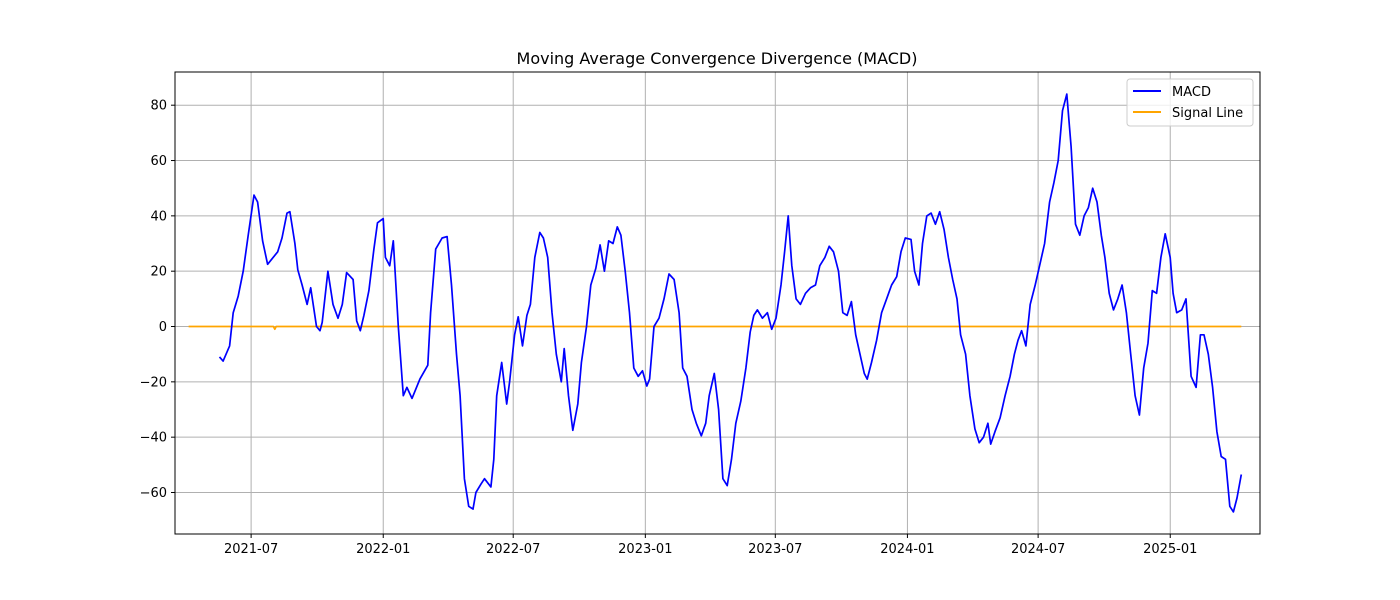  I want to click on y-tick-label: 0, so click(163, 327).